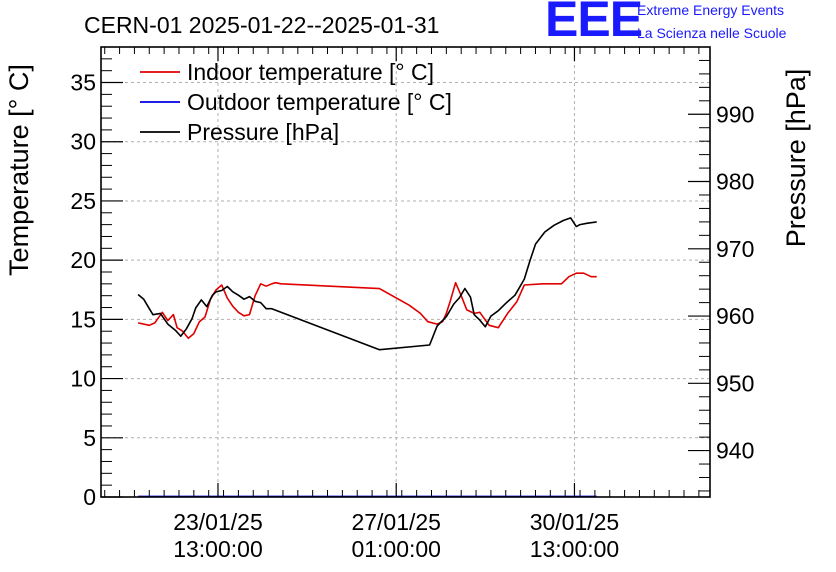  What do you see at coordinates (735, 316) in the screenshot?
I see `y-right-tick-label: 960` at bounding box center [735, 316].